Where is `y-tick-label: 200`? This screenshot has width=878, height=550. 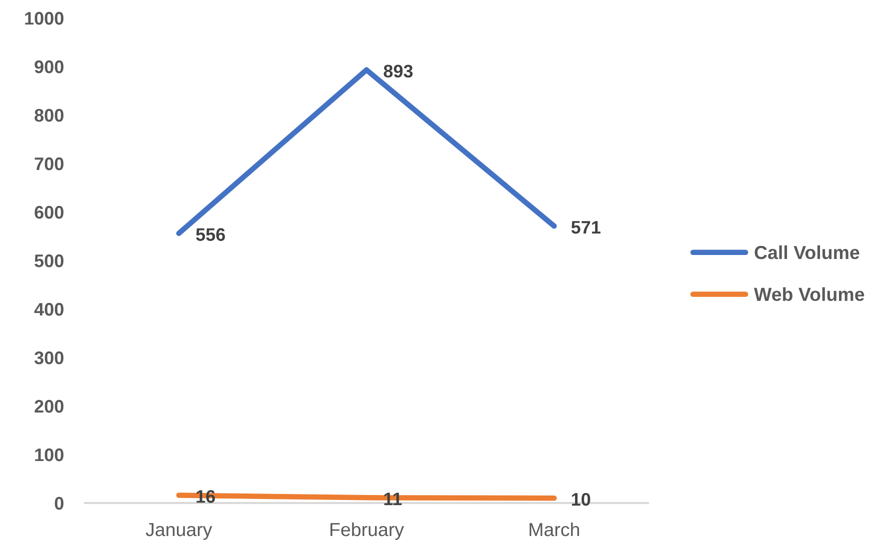
y-tick-label: 200 is located at coordinates (49, 406).